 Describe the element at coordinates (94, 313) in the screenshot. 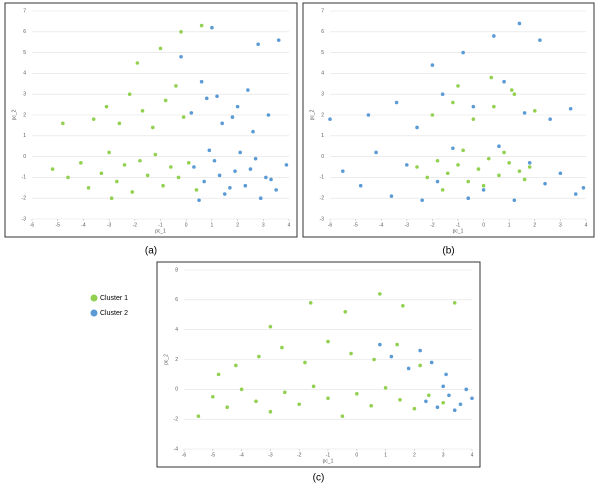

I see `legend-marker` at that location.